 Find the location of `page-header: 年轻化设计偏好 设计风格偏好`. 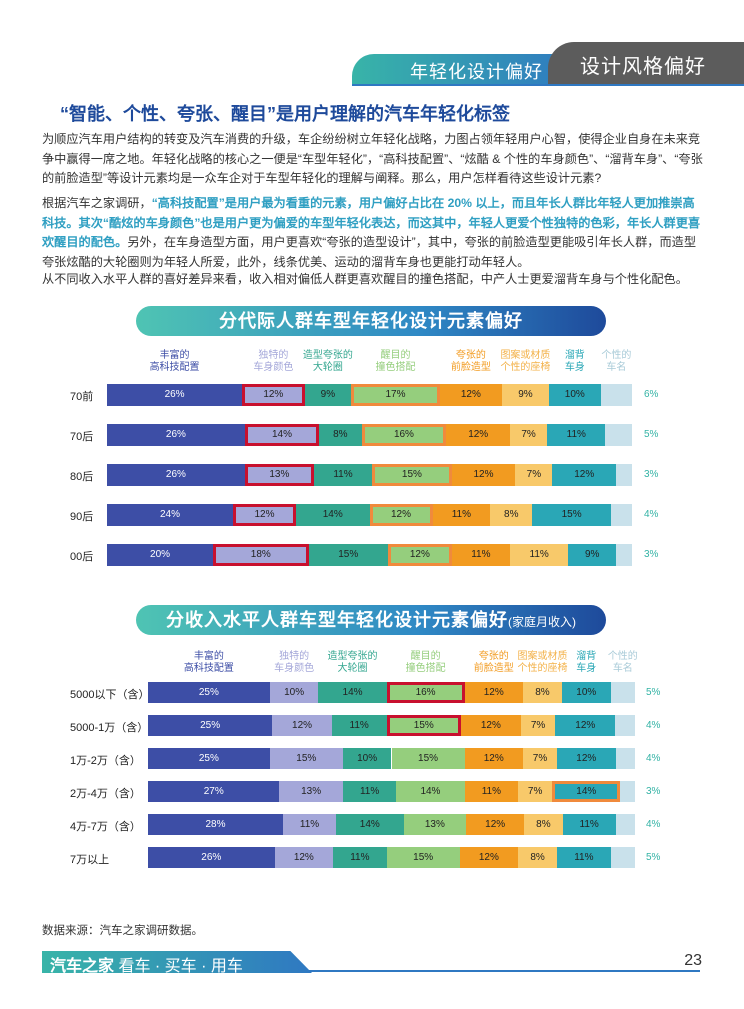

page-header: 年轻化设计偏好 设计风格偏好 is located at coordinates (372, 64).